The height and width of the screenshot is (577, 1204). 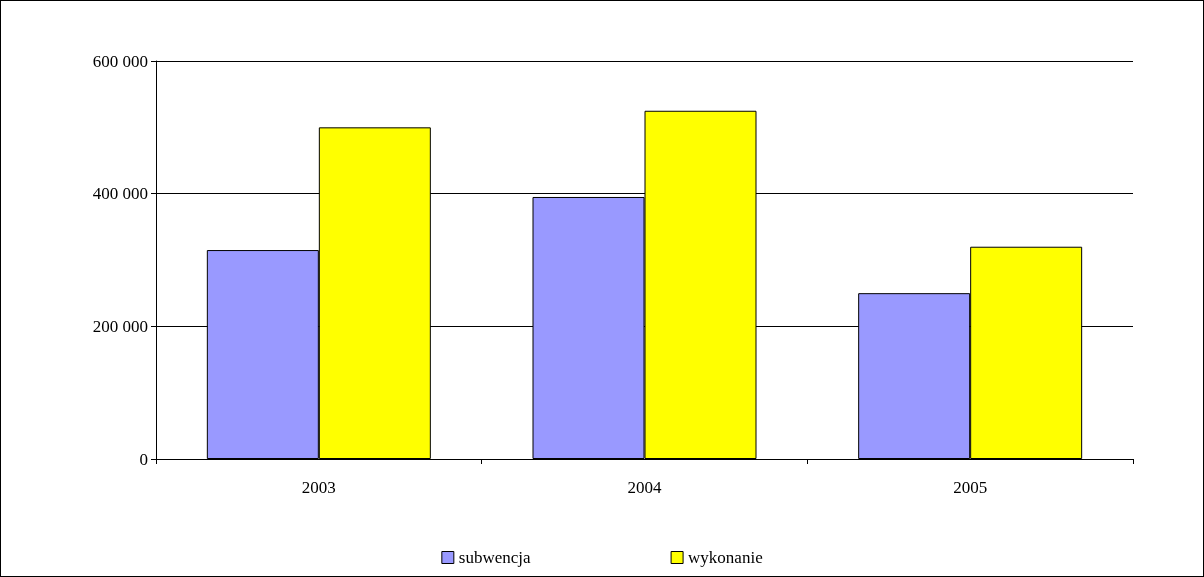 I want to click on y-tick-label: 600 000, so click(x=120, y=61).